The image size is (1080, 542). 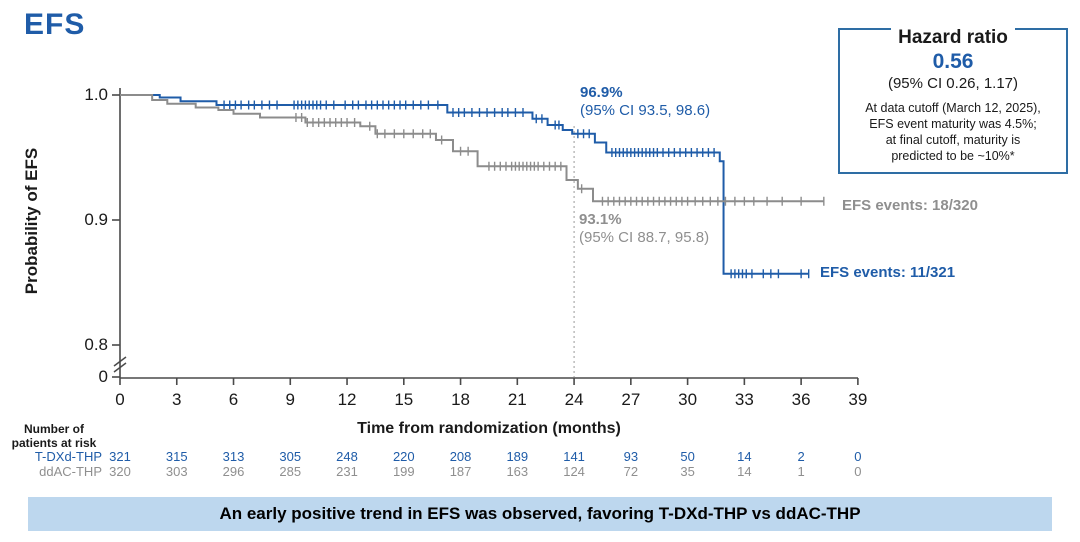 I want to click on x-tick-label: 3, so click(x=177, y=399).